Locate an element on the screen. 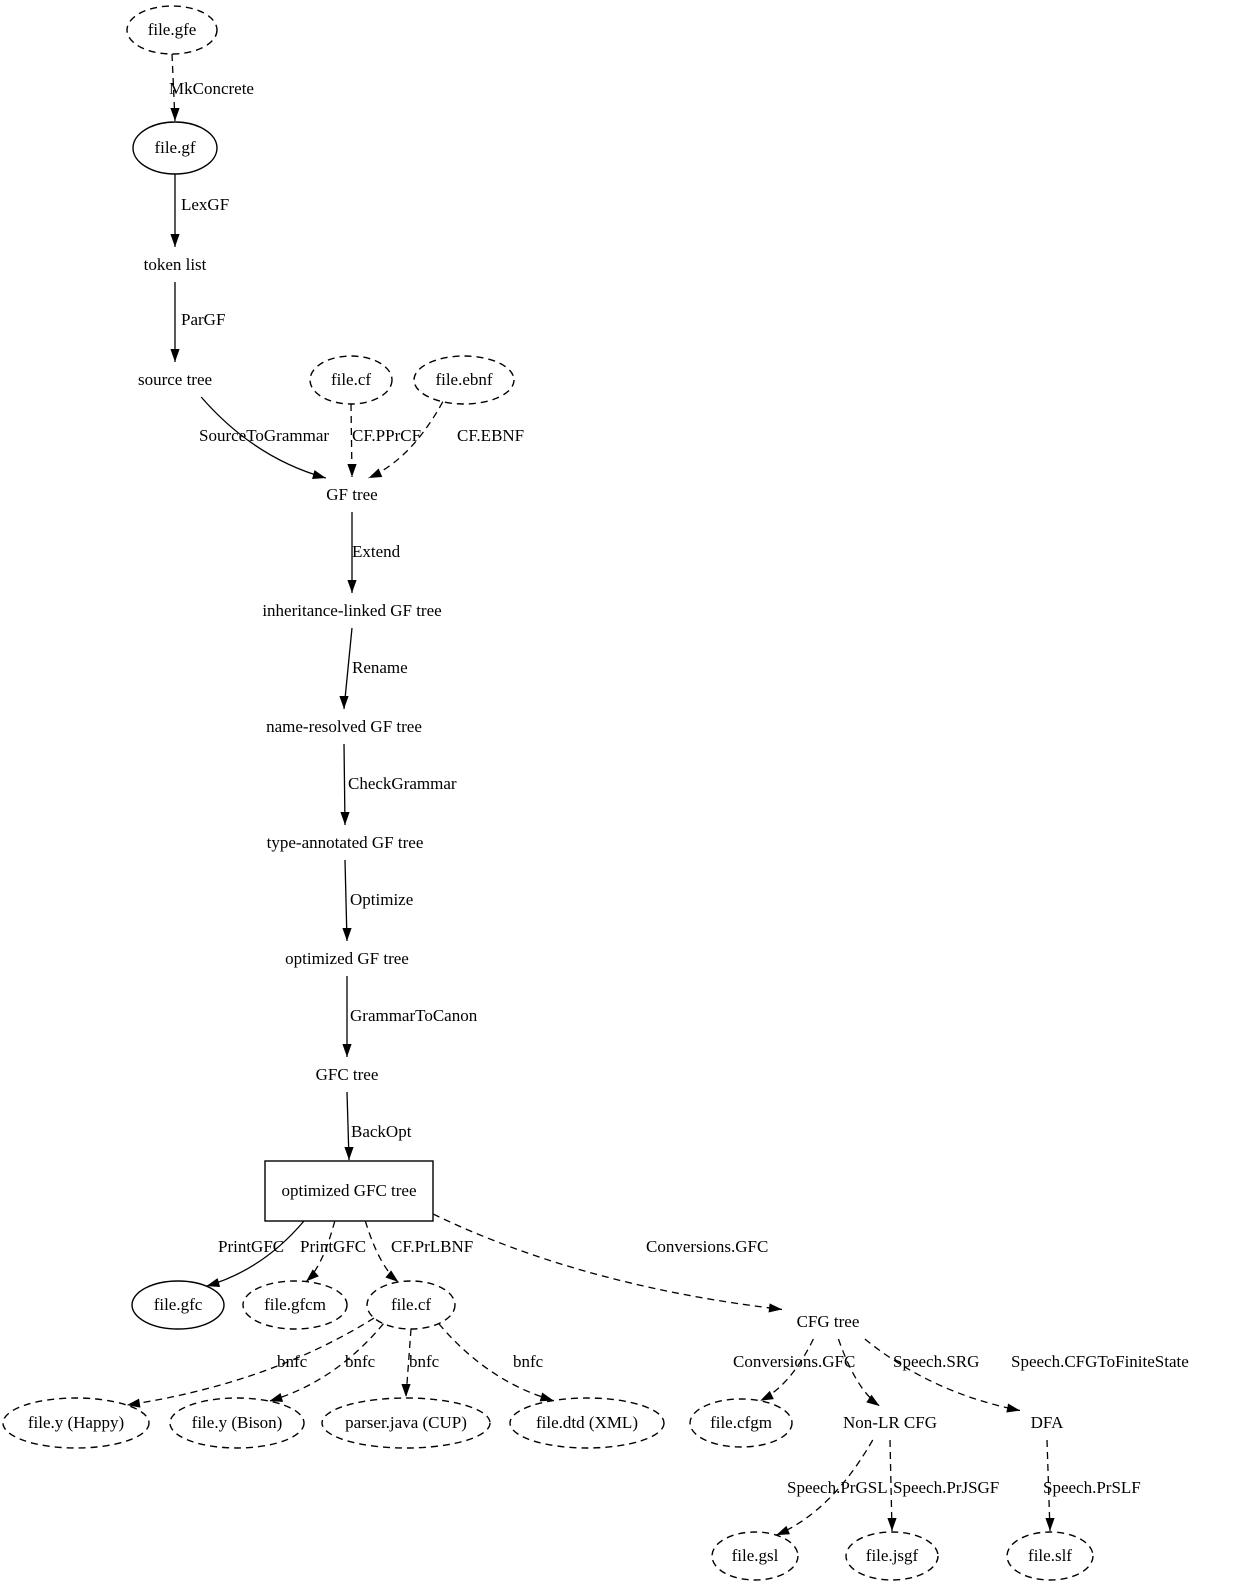  edge-source_tree-to-gf_tree is located at coordinates (263, 437).